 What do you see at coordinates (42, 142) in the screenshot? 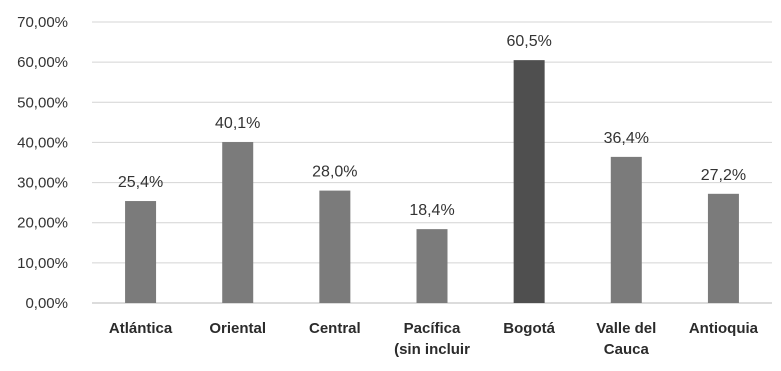
I see `y-tick-label: 40,00%` at bounding box center [42, 142].